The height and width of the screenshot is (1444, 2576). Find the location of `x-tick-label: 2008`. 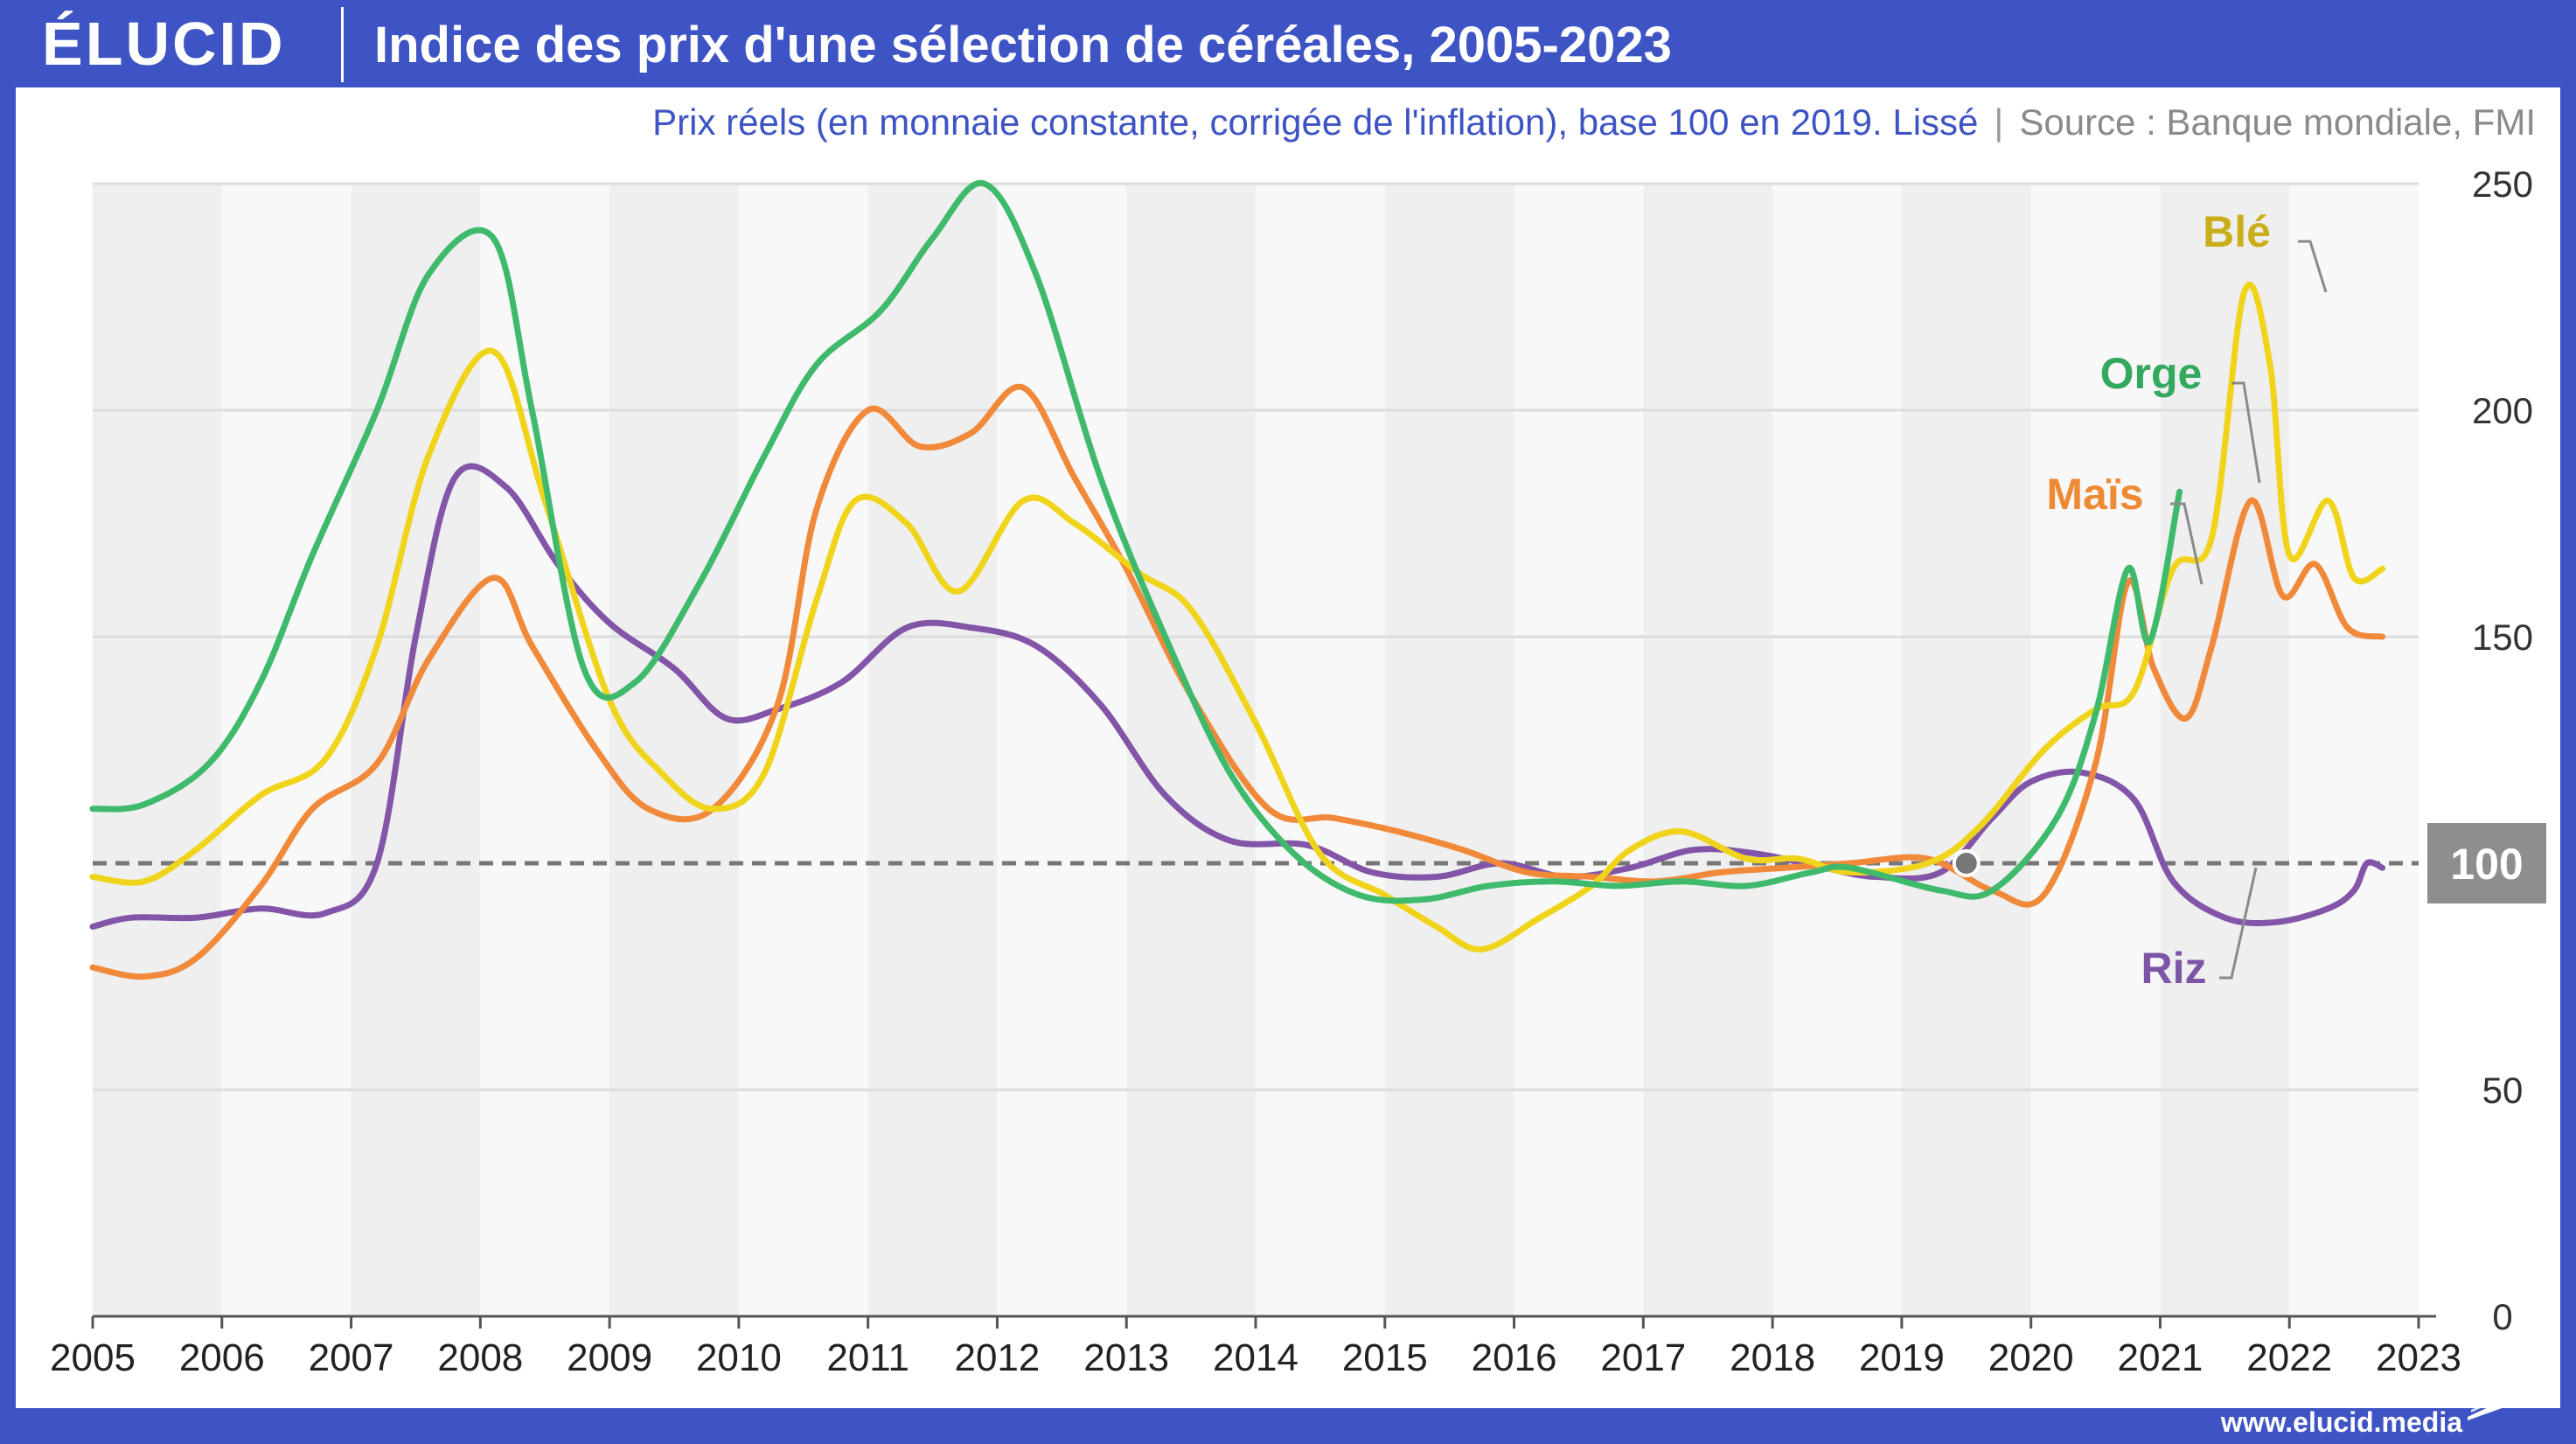

x-tick-label: 2008 is located at coordinates (480, 1357).